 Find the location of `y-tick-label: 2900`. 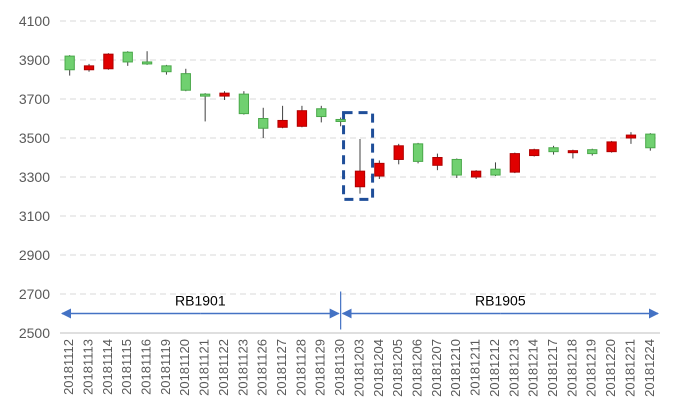

y-tick-label: 2900 is located at coordinates (34, 255).